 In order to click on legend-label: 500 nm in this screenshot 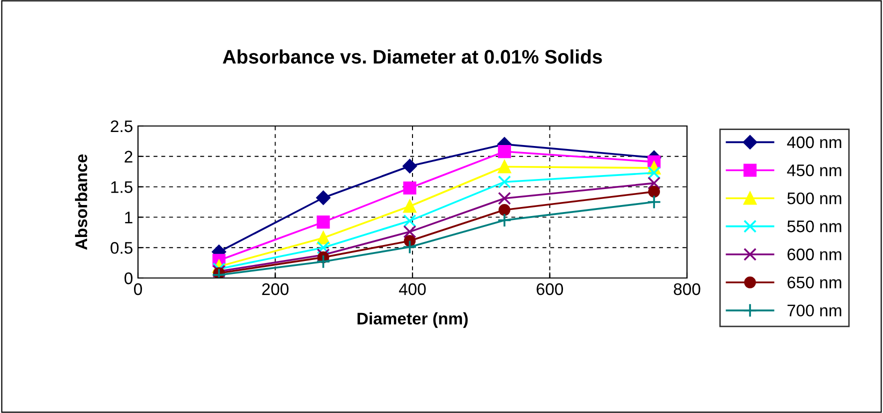, I will do `click(814, 198)`.